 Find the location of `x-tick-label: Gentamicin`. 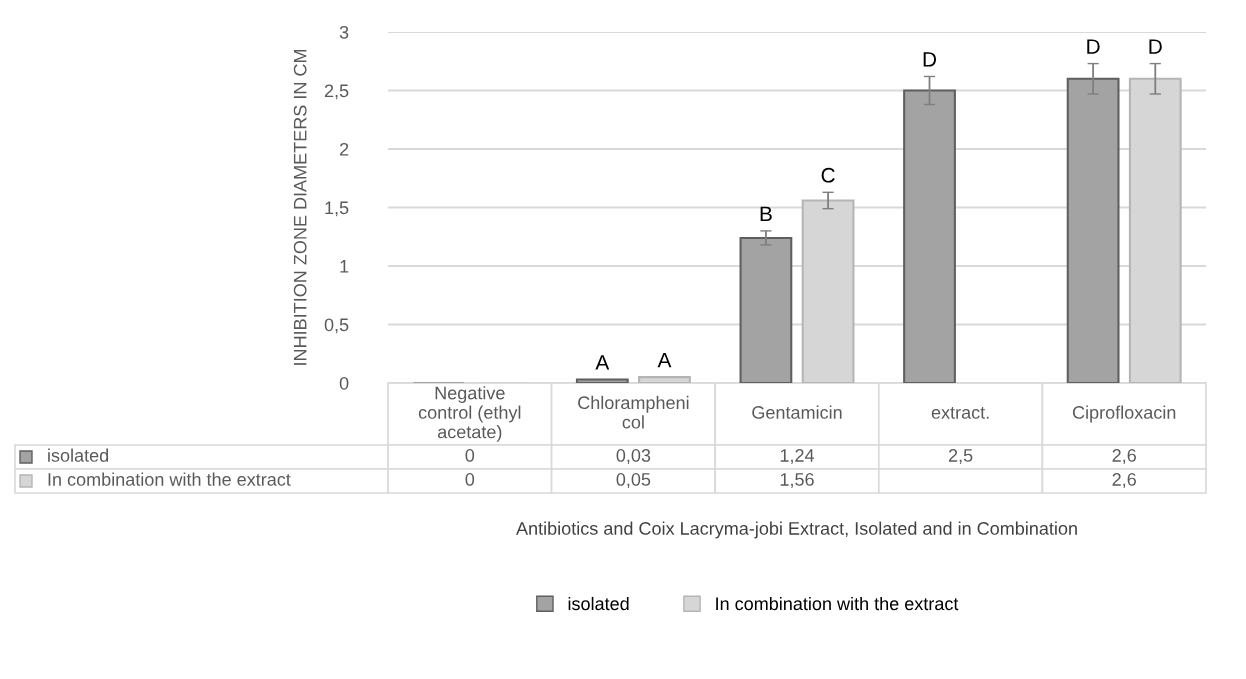

x-tick-label: Gentamicin is located at coordinates (797, 412).